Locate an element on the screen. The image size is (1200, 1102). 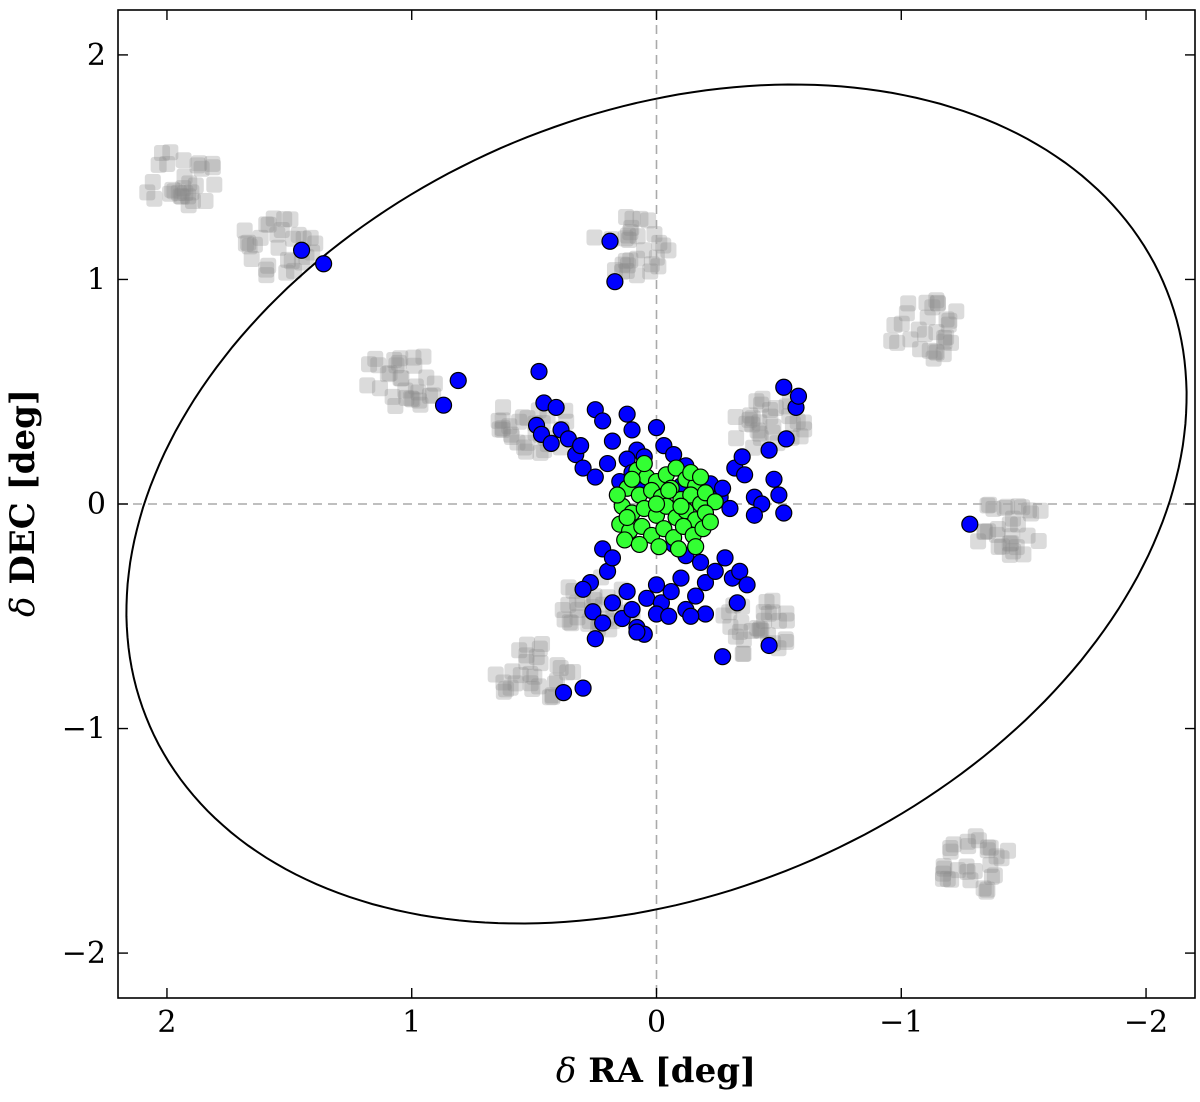
x-tick-label: 2 is located at coordinates (166, 1022).